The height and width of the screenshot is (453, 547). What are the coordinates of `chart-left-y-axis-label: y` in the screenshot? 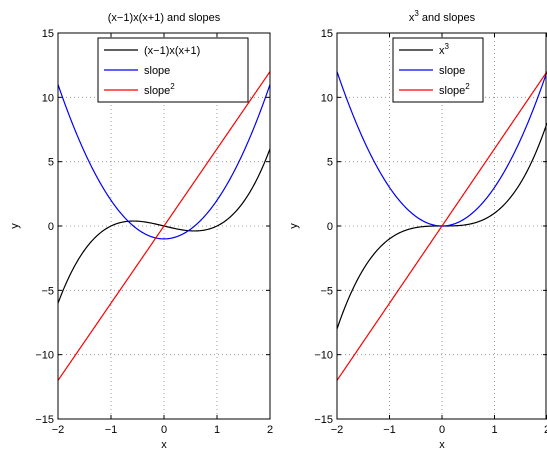 It's located at (15, 226).